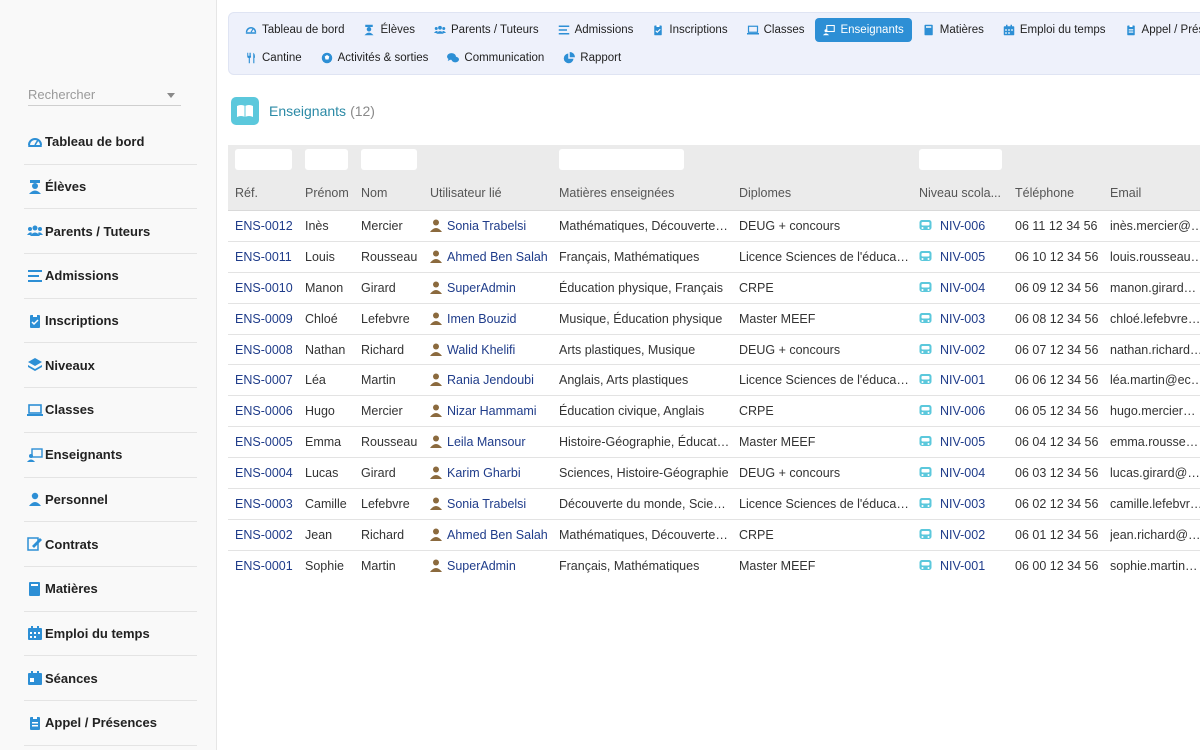 This screenshot has width=1200, height=750. I want to click on sidebar-item-seances: Séances, so click(110, 678).